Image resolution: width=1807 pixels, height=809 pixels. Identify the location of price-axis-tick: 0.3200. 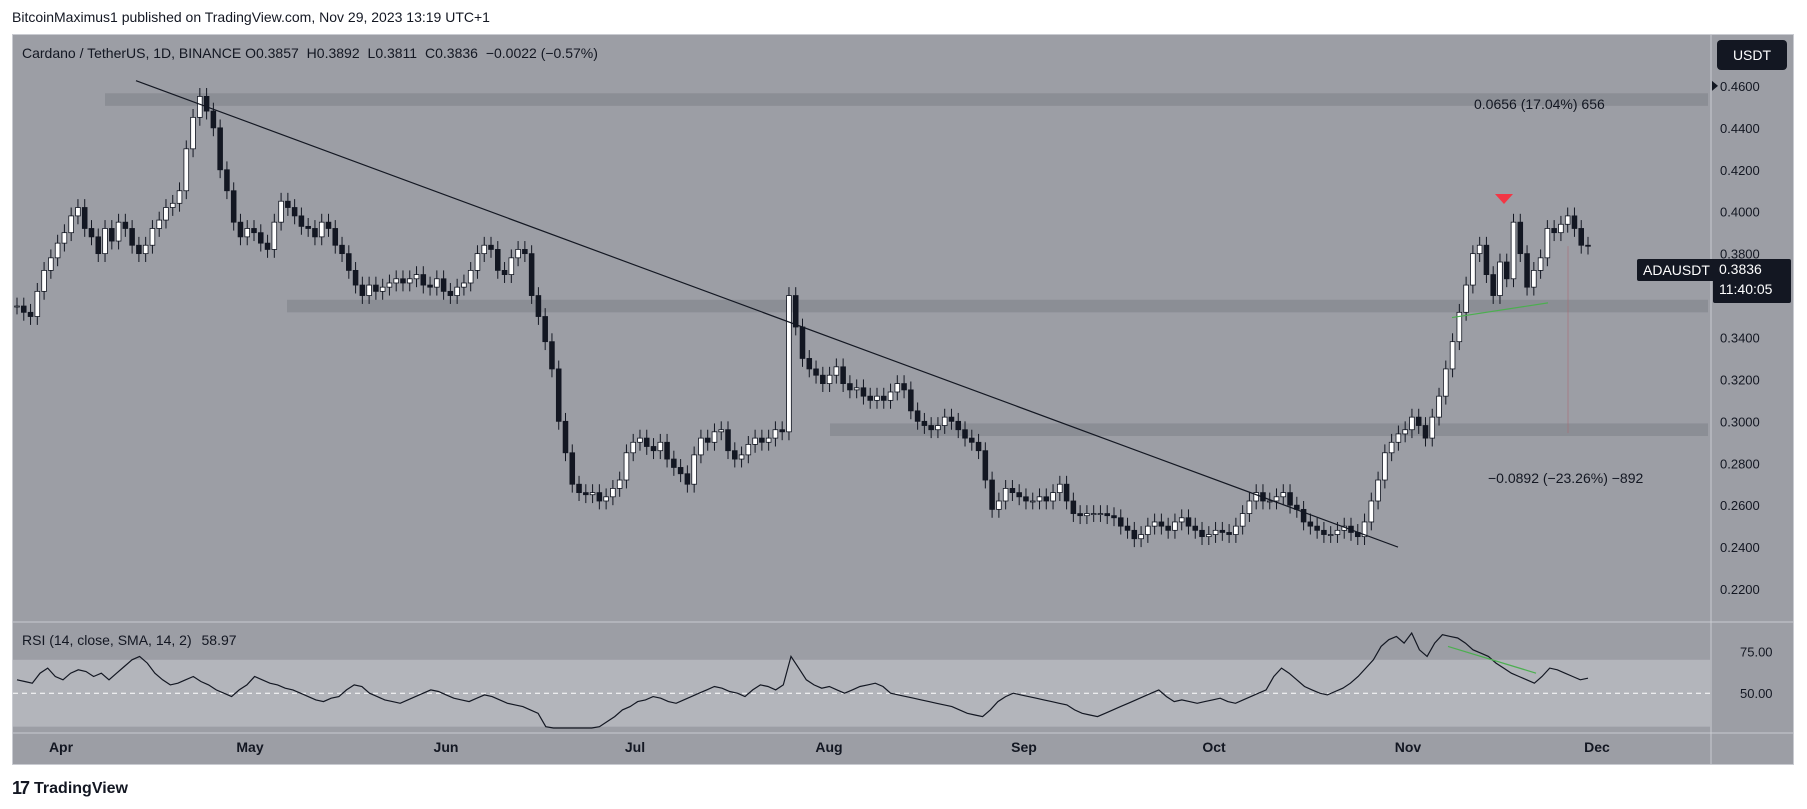
(1740, 379).